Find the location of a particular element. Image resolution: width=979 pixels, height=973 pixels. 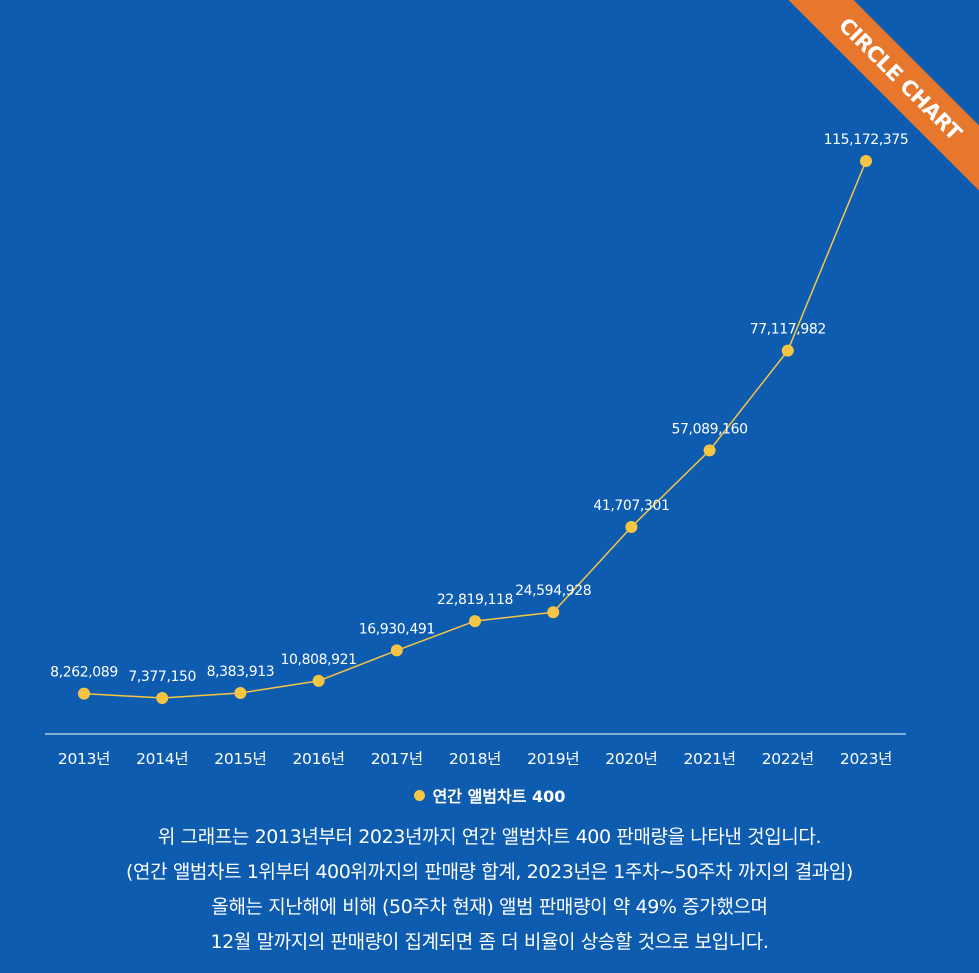

x-tick-label: 2022년 is located at coordinates (788, 759).